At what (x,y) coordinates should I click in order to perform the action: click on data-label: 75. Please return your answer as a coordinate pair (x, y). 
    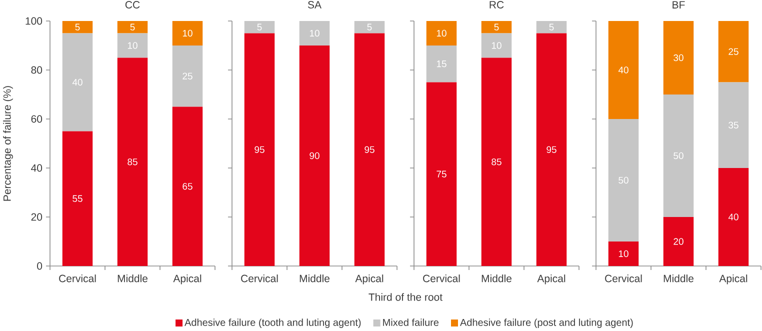
    Looking at the image, I should click on (441, 174).